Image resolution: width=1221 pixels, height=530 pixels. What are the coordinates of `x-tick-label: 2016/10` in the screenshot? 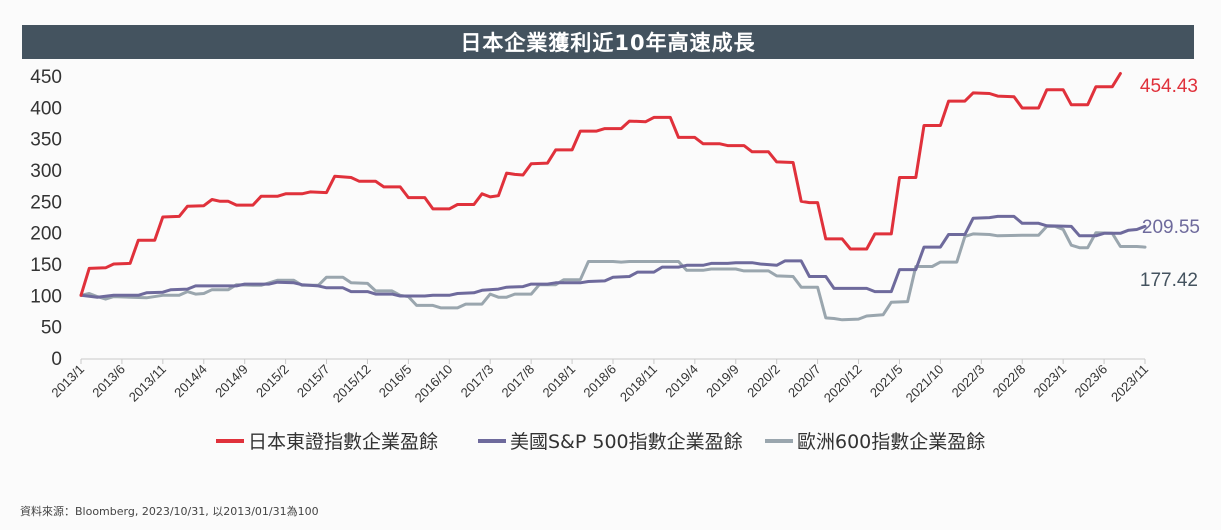 It's located at (434, 384).